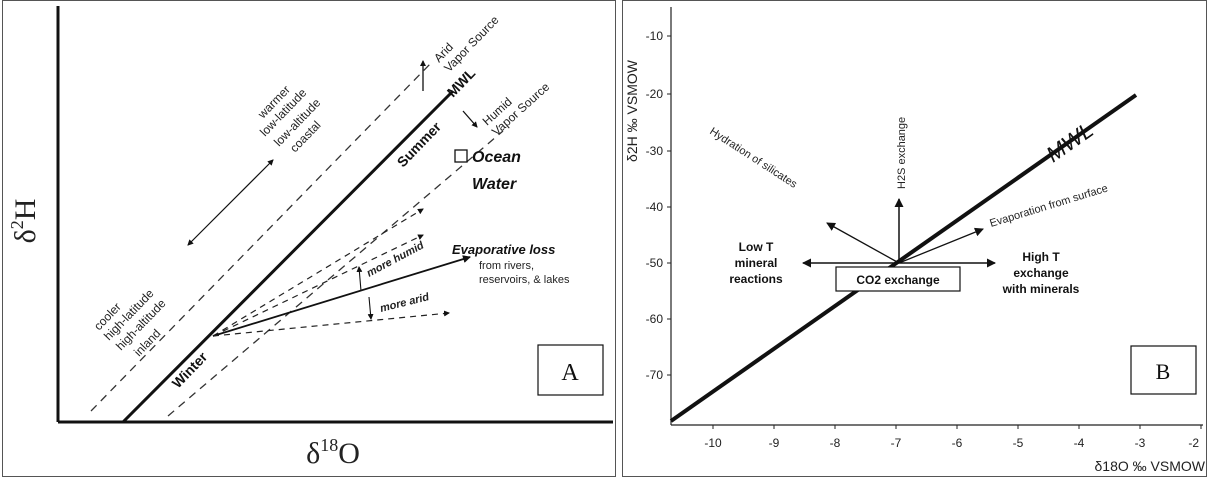  I want to click on evap-solid, so click(341, 296).